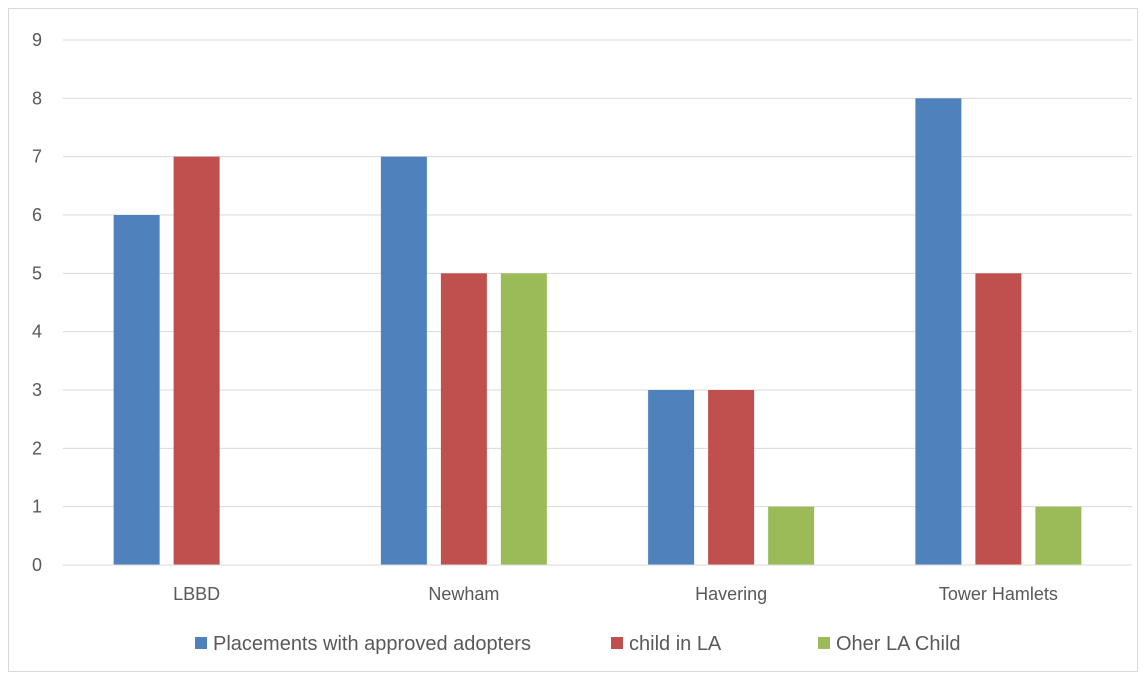 Image resolution: width=1147 pixels, height=678 pixels. Describe the element at coordinates (37, 273) in the screenshot. I see `y-tick-label: 5` at that location.